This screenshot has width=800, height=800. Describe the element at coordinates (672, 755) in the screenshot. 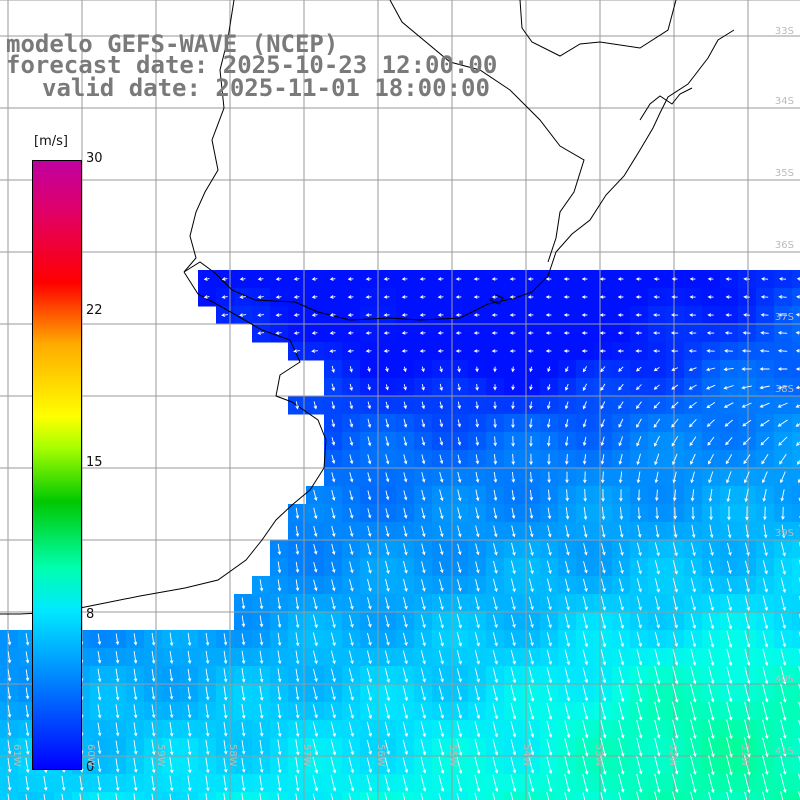

I see `lon-label-52w: 52W` at that location.